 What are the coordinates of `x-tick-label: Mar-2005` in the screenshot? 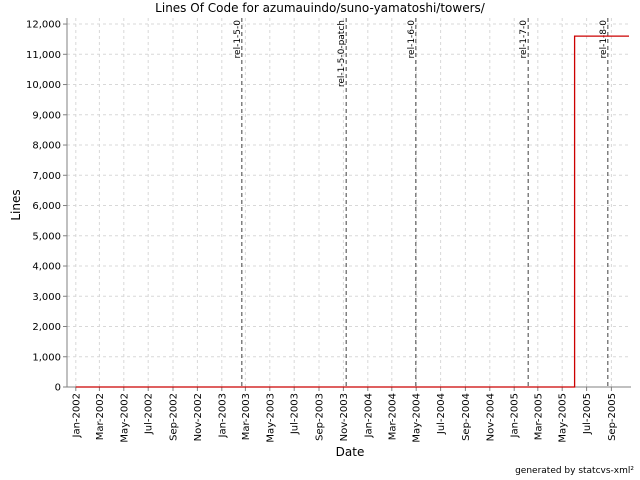 It's located at (538, 416).